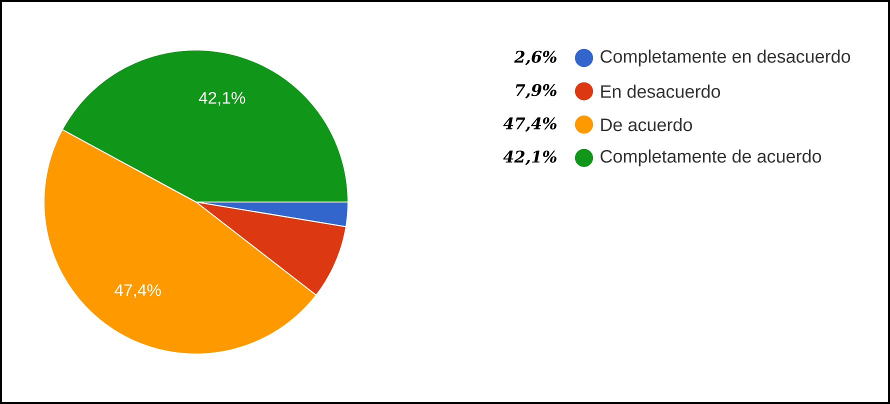 The height and width of the screenshot is (404, 890). What do you see at coordinates (536, 91) in the screenshot?
I see `text: 7,9%` at bounding box center [536, 91].